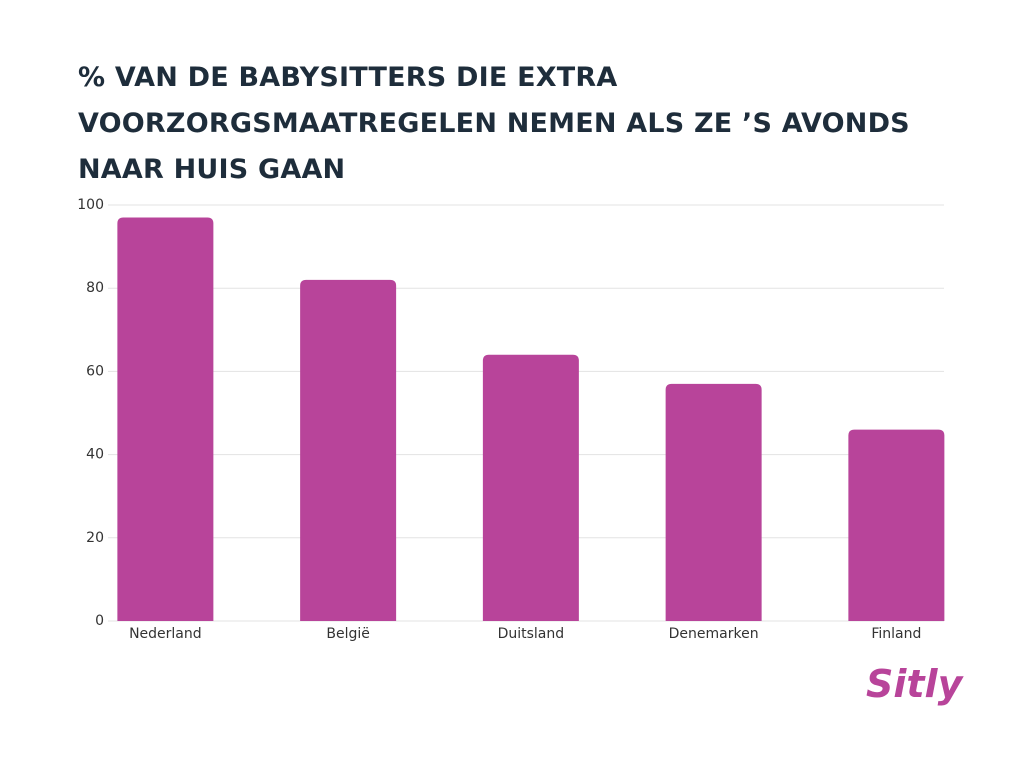  Describe the element at coordinates (90, 205) in the screenshot. I see `y-tick-label: 100` at that location.